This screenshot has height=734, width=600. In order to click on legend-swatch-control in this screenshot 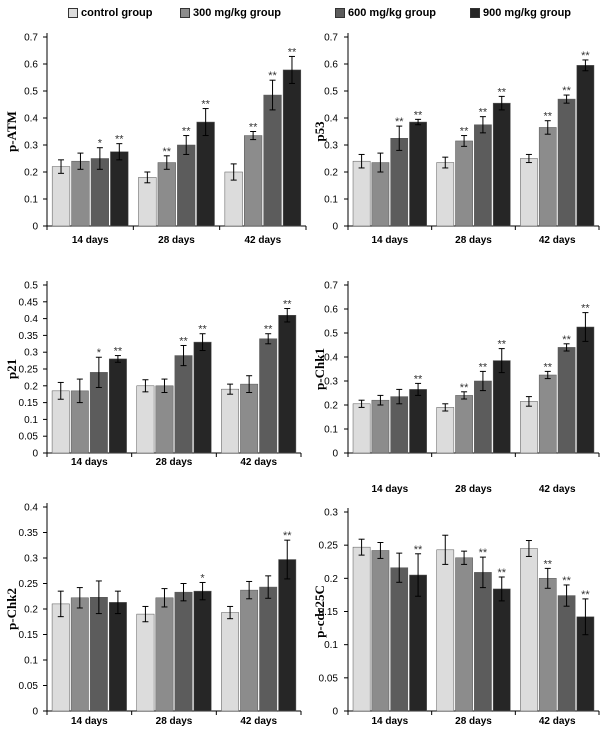, I will do `click(73, 13)`.